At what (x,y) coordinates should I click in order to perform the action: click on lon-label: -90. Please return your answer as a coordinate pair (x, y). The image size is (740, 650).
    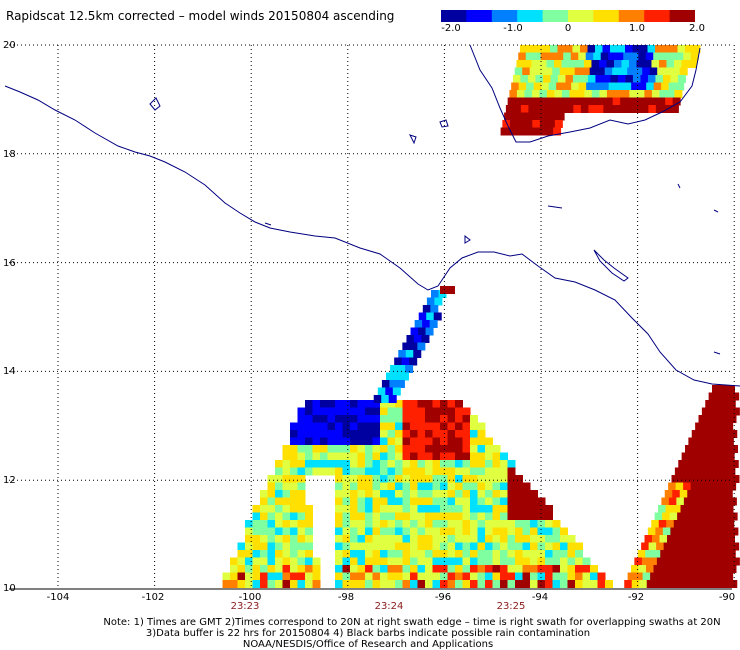
    Looking at the image, I should click on (727, 597).